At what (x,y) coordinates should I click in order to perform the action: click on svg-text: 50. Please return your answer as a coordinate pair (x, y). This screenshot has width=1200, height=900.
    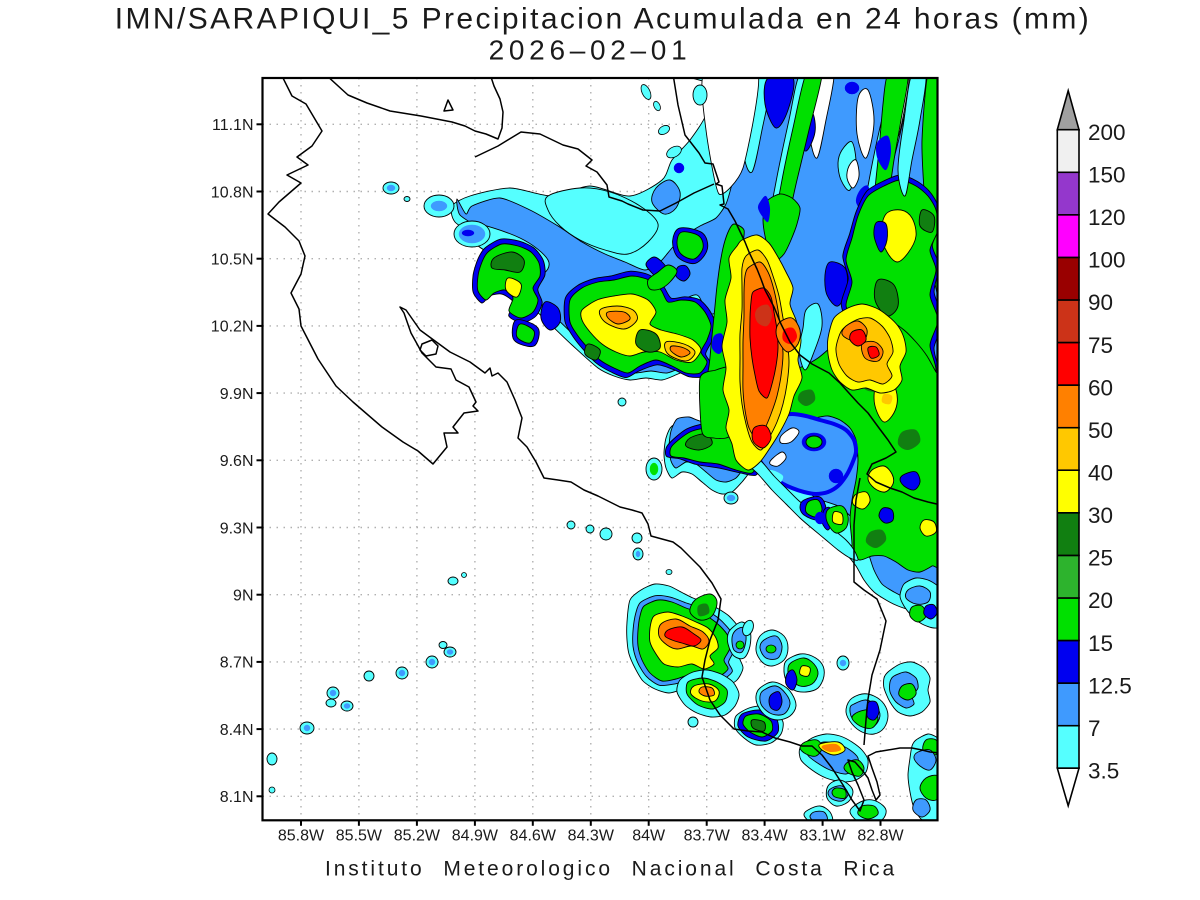
    Looking at the image, I should click on (1100, 430).